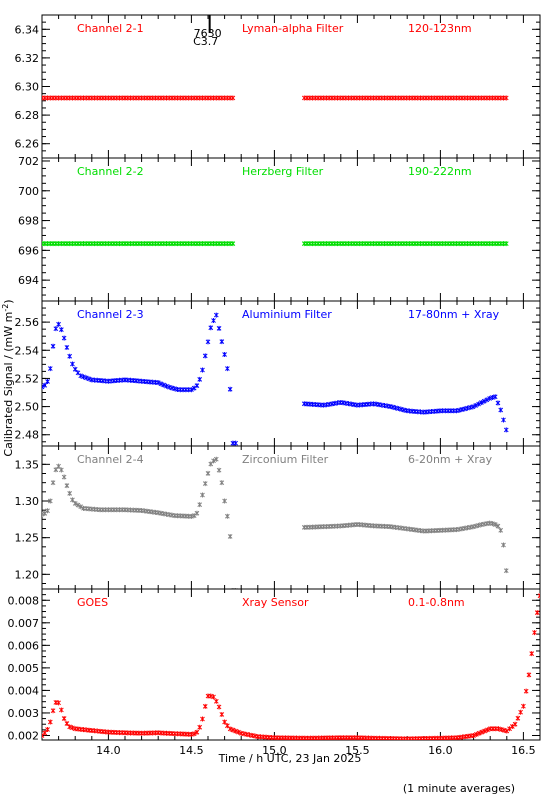 The height and width of the screenshot is (800, 550). What do you see at coordinates (290, 758) in the screenshot?
I see `x-axis-title: Time / h UTC, 23 Jan 2025` at bounding box center [290, 758].